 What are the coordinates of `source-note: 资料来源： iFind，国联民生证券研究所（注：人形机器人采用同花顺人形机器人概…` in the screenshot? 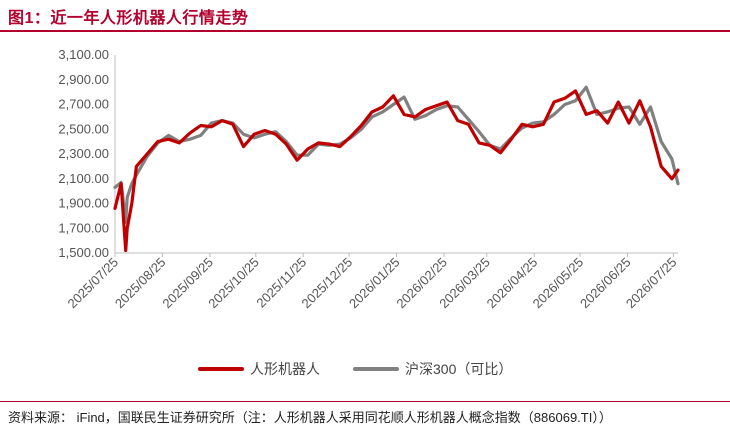 It's located at (310, 417).